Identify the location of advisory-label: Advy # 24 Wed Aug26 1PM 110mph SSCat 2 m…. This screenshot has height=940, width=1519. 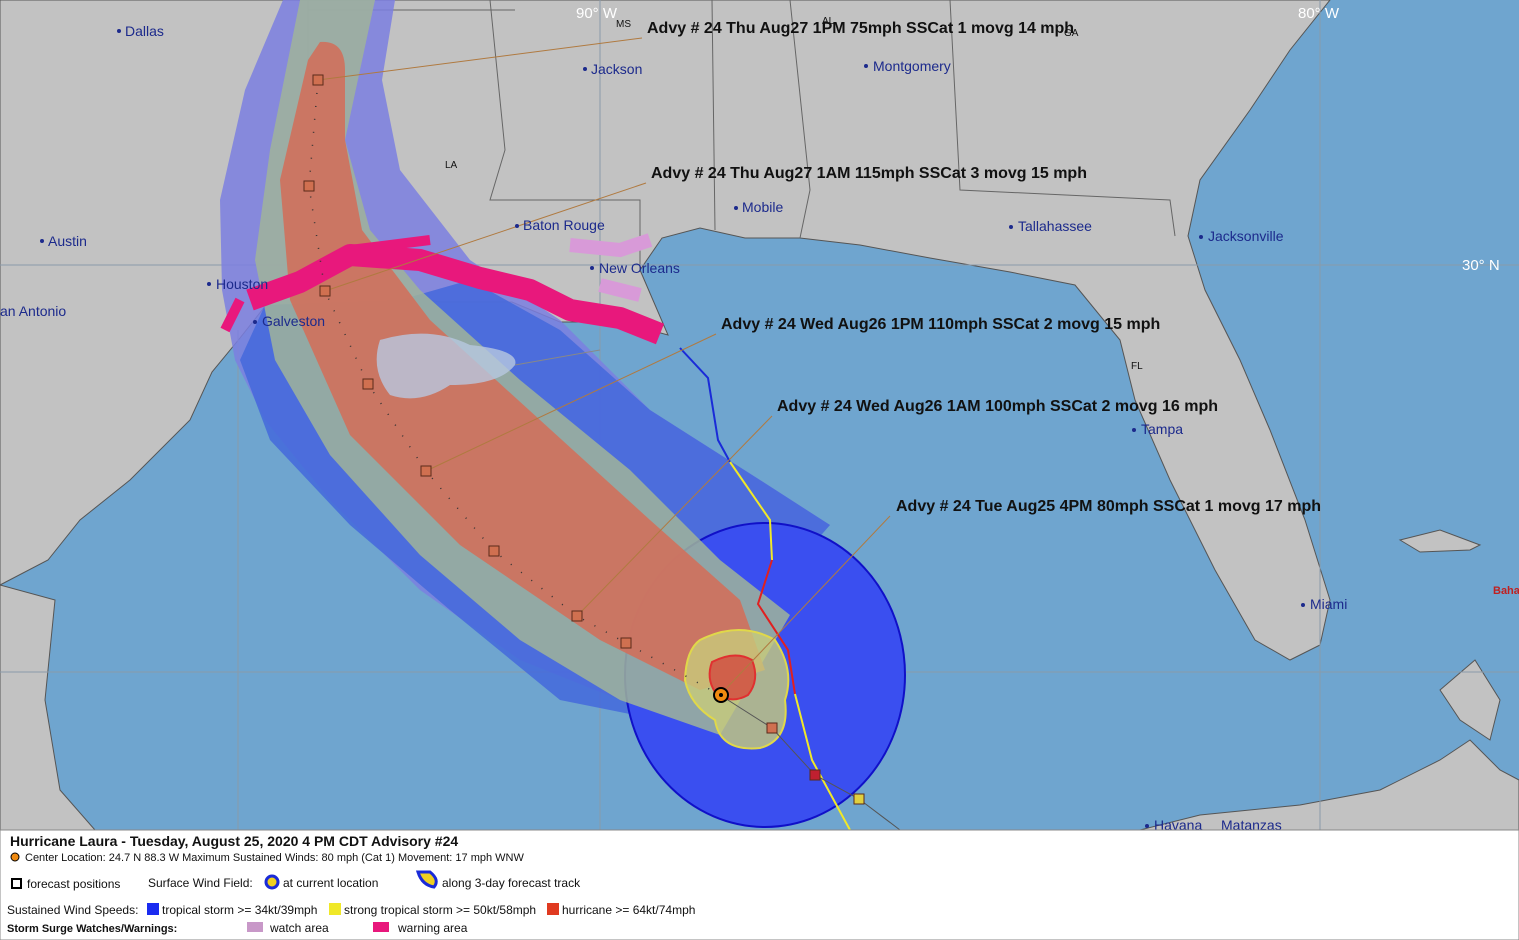
(940, 324).